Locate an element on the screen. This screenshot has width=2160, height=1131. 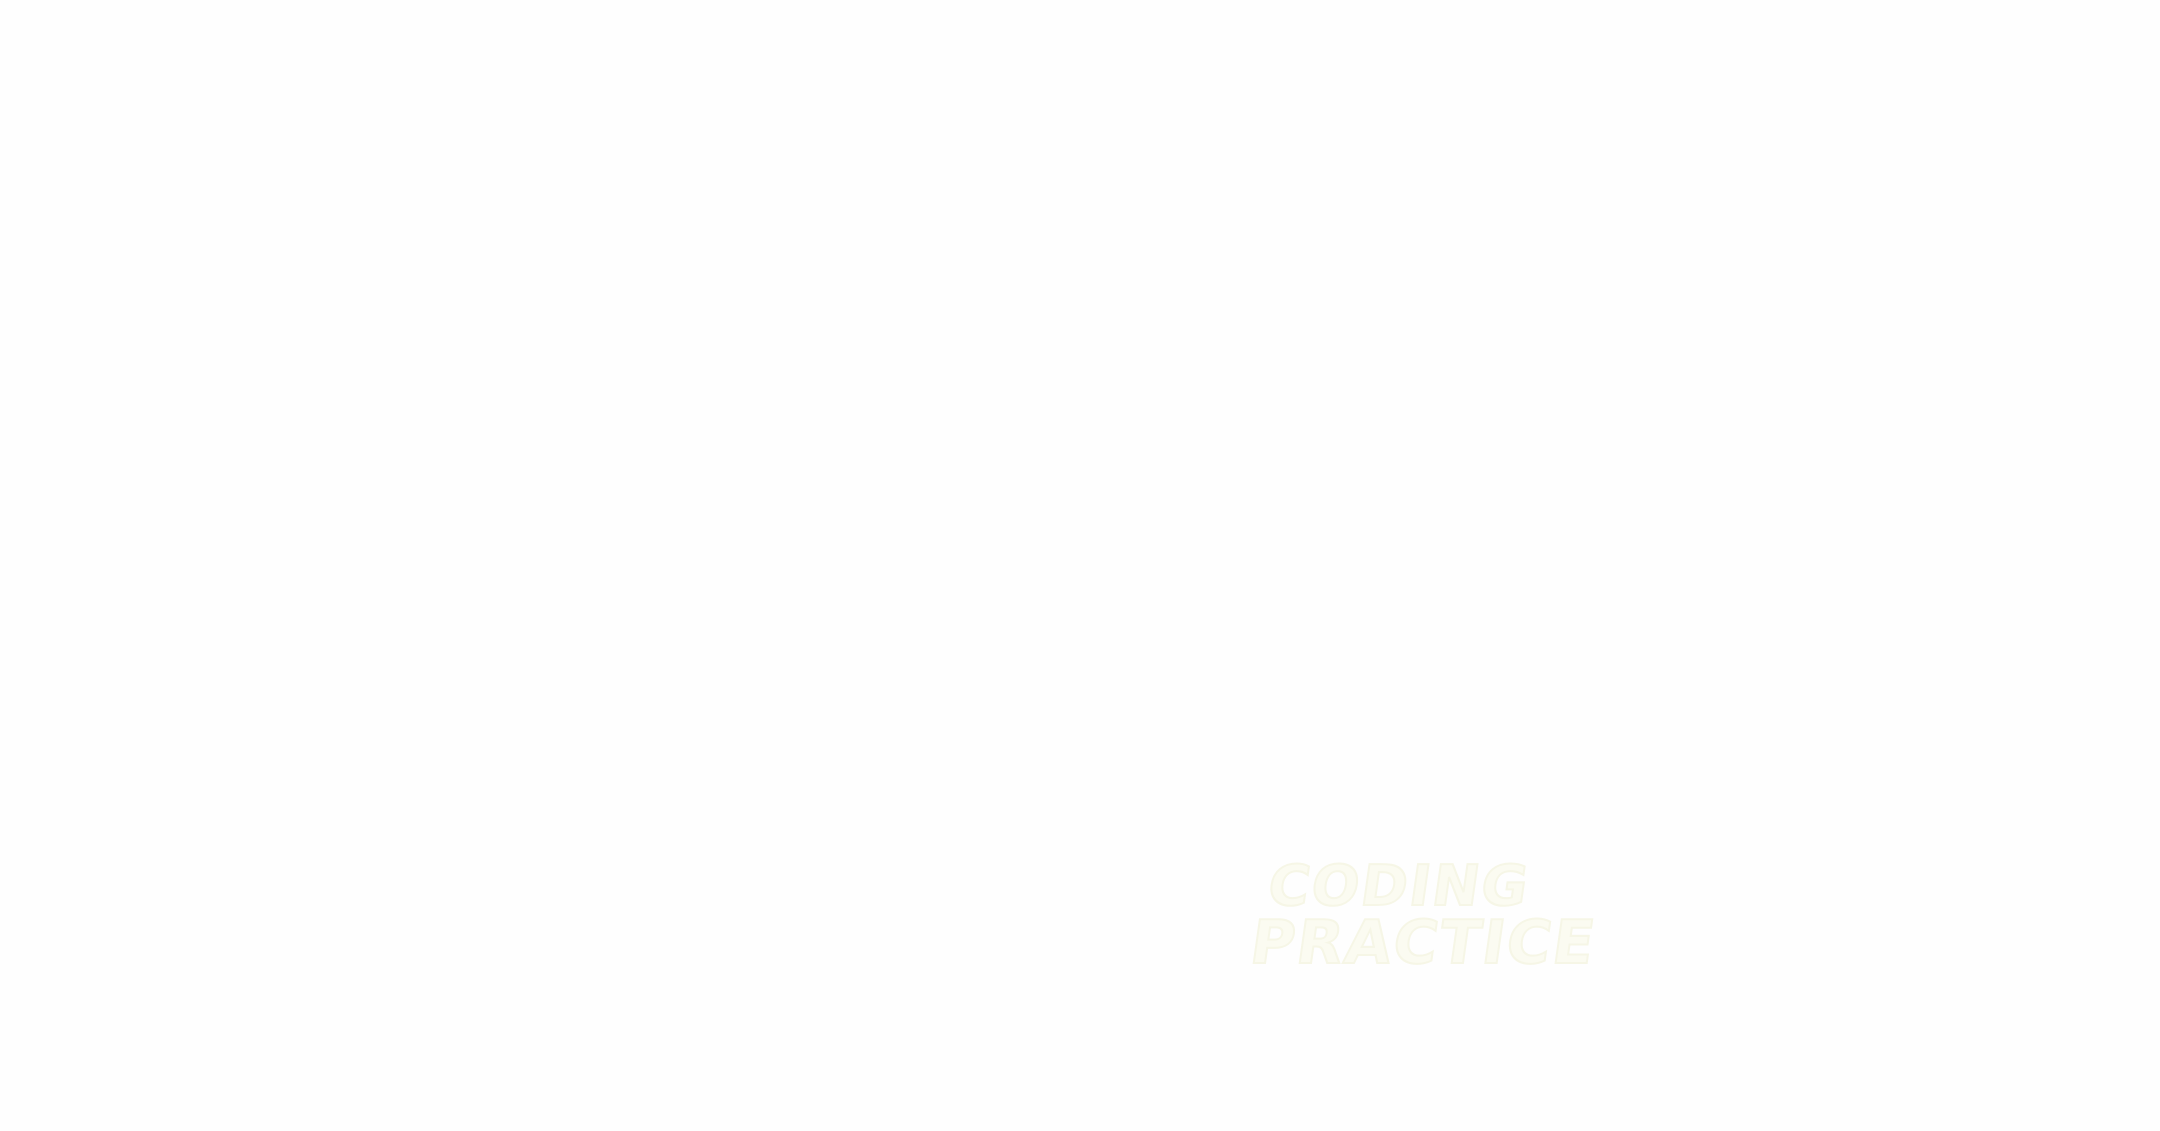
logo-text-line-2: PRACTICE is located at coordinates (1423, 943).